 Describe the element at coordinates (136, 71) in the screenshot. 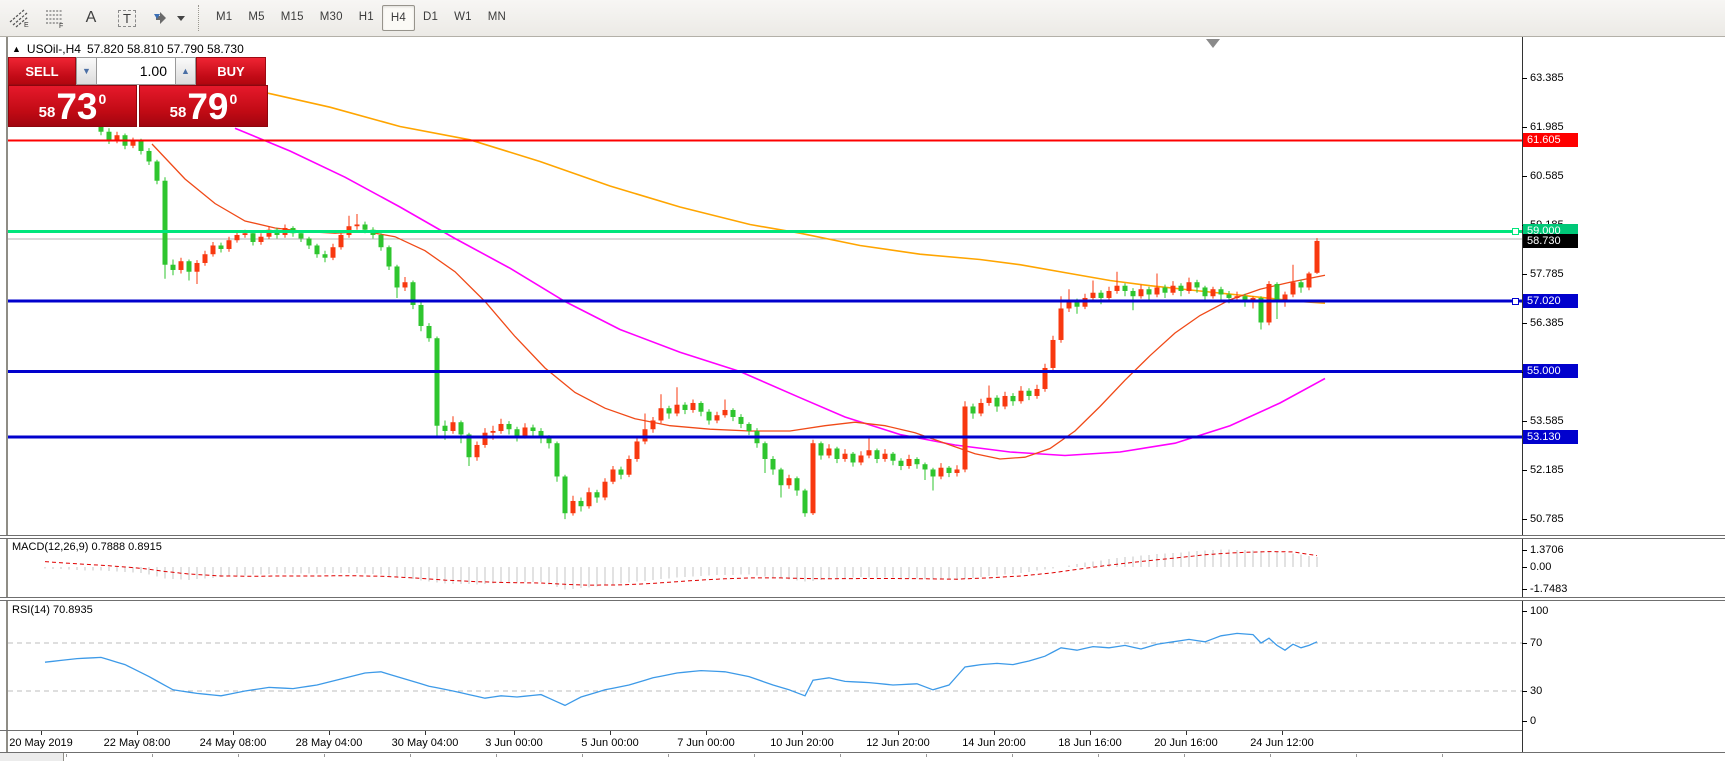

I see `volume-input` at that location.